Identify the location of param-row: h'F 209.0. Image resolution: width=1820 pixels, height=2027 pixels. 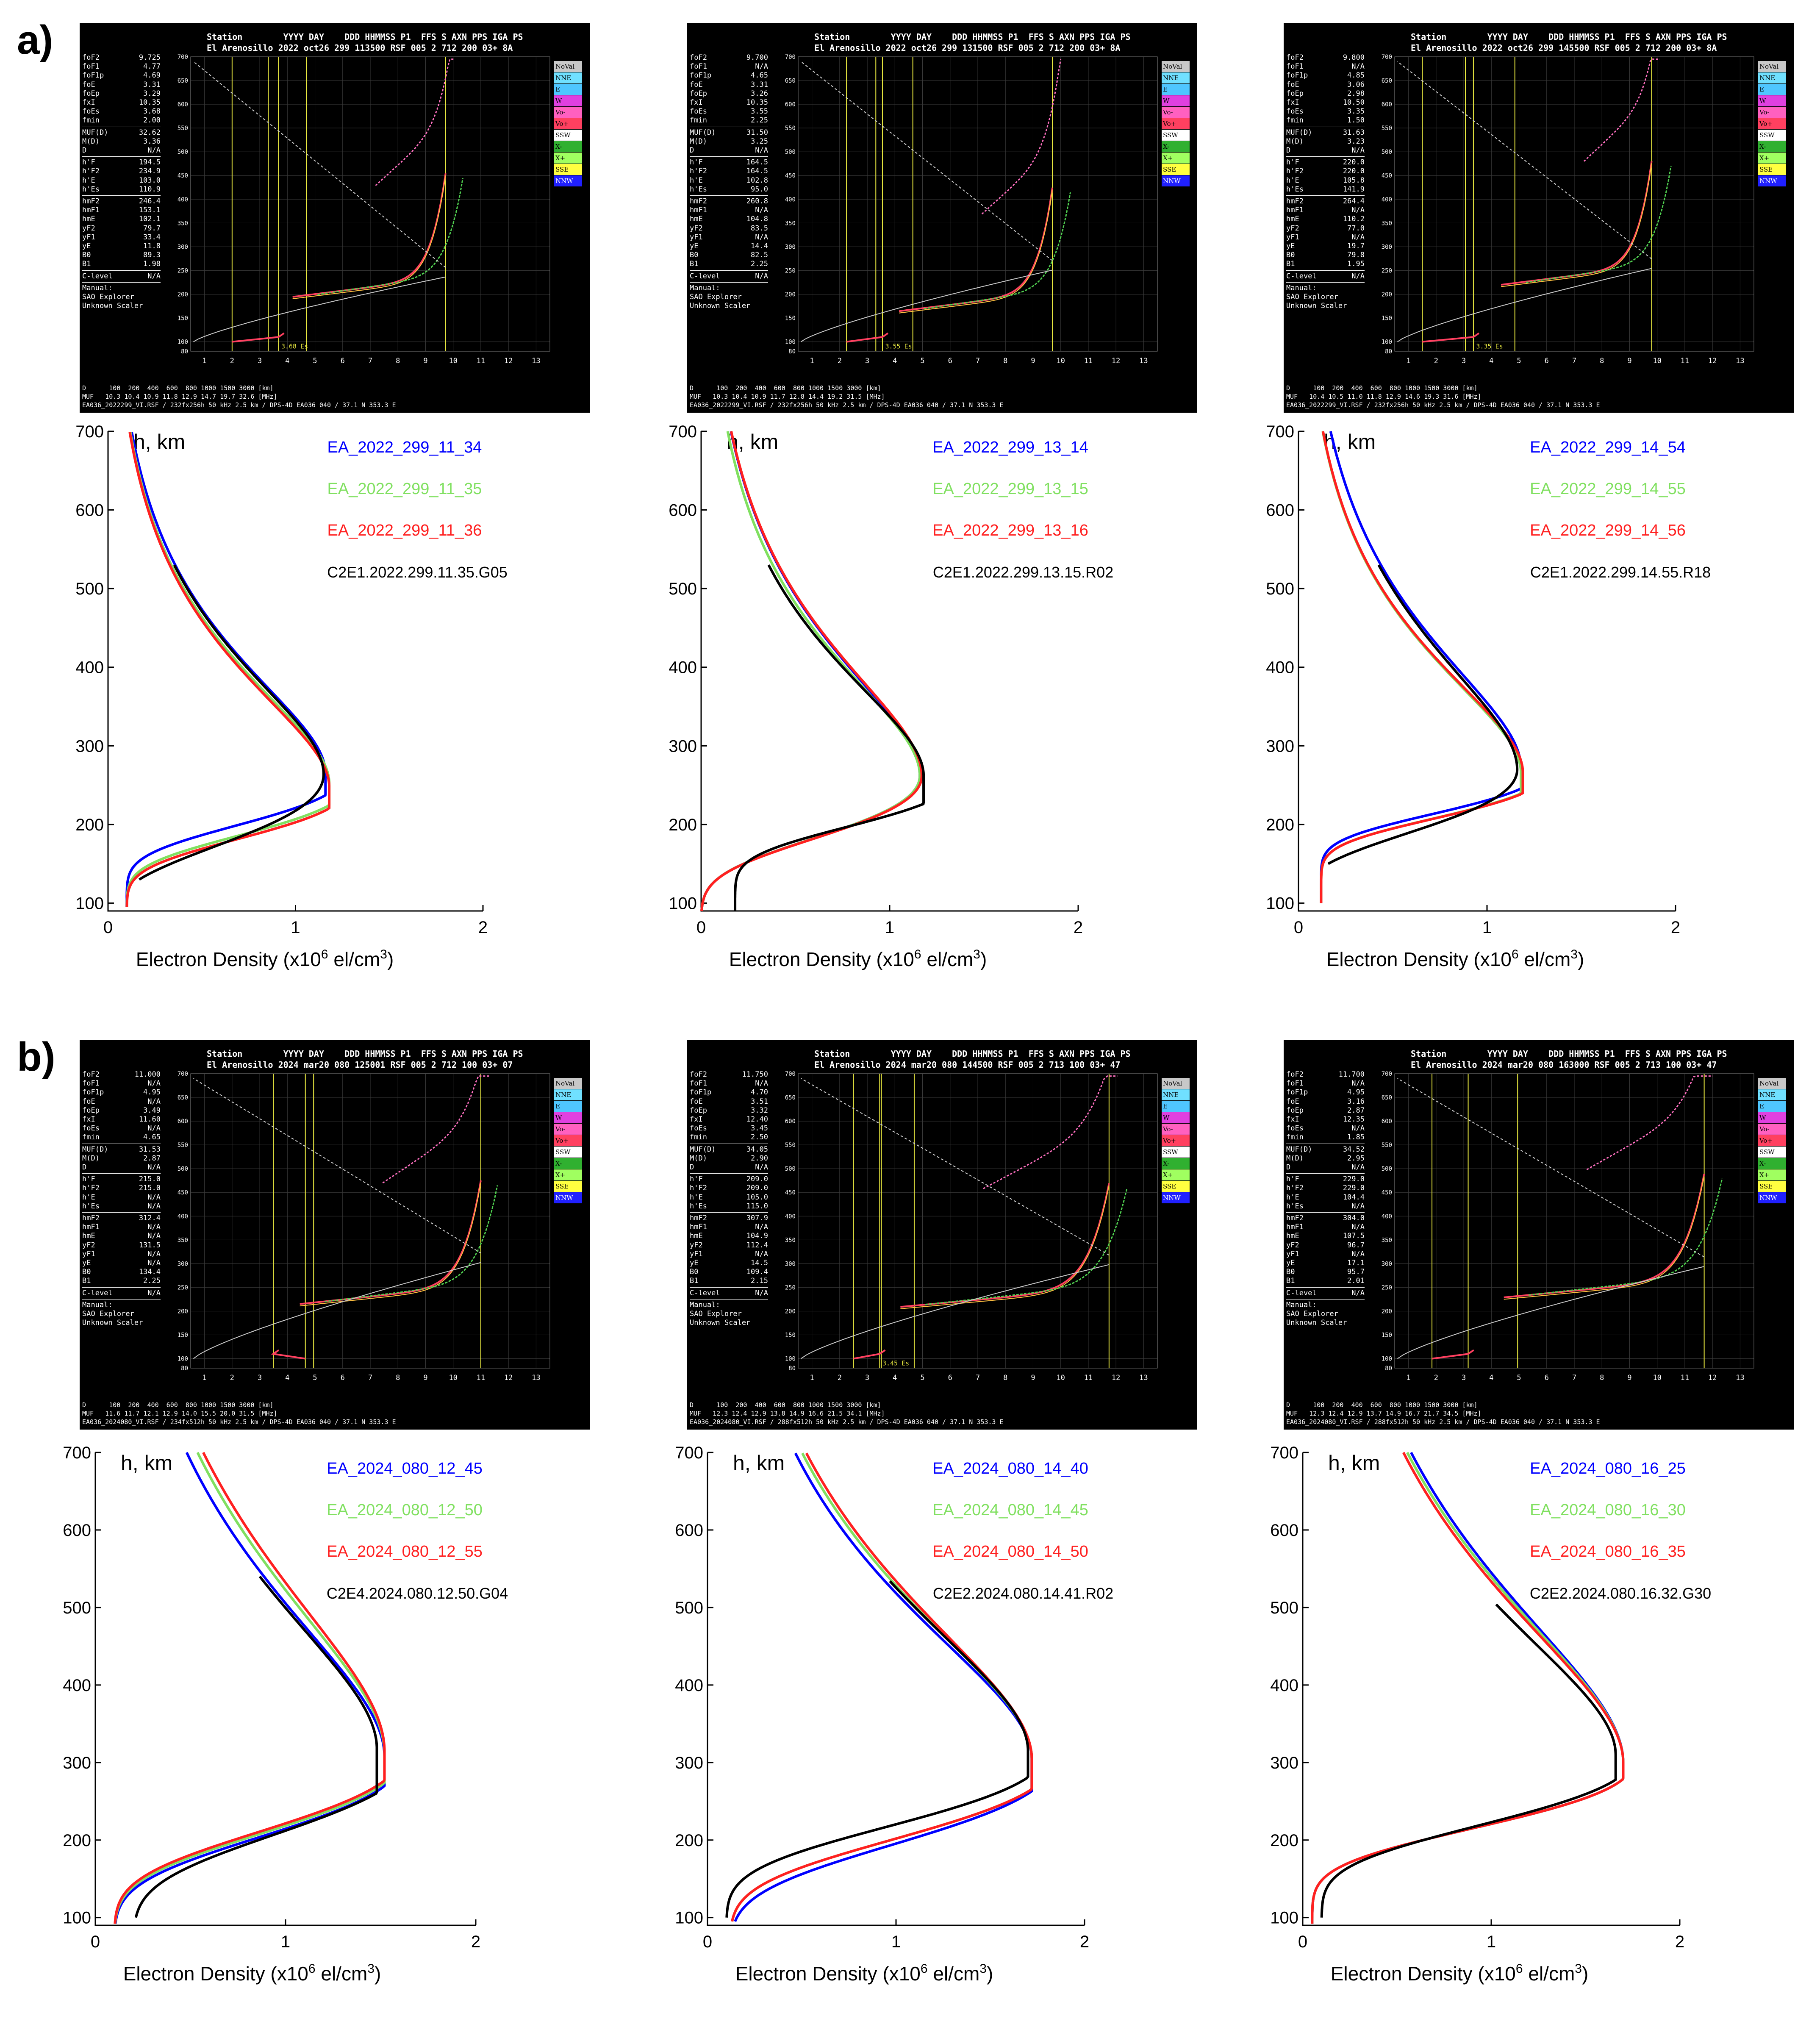
(729, 1179).